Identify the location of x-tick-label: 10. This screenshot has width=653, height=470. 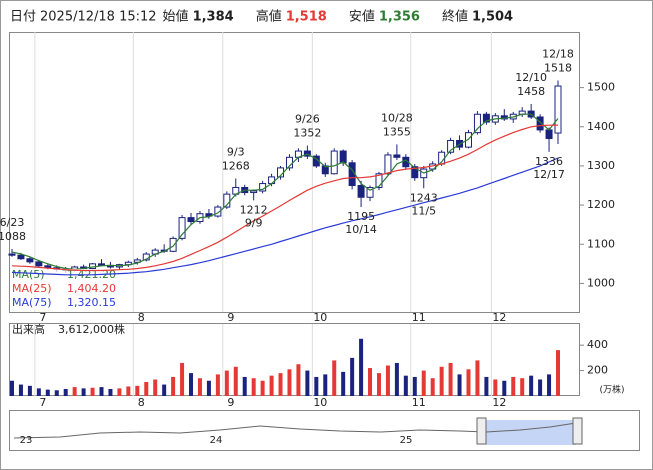
(320, 317).